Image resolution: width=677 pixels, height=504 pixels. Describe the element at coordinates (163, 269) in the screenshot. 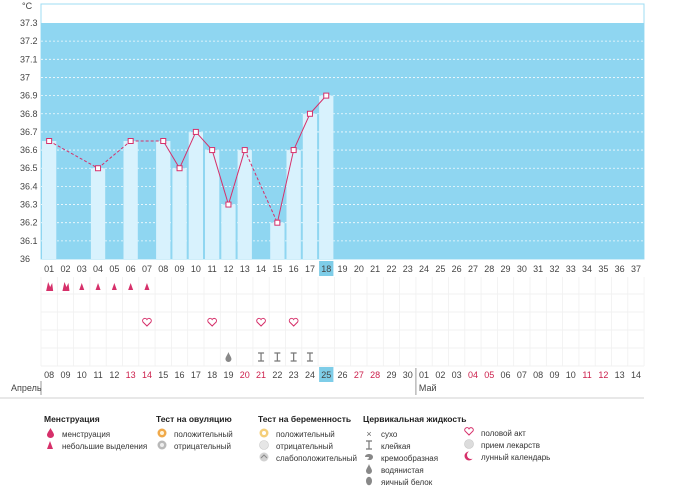

I see `cycle-day-label: 08` at that location.